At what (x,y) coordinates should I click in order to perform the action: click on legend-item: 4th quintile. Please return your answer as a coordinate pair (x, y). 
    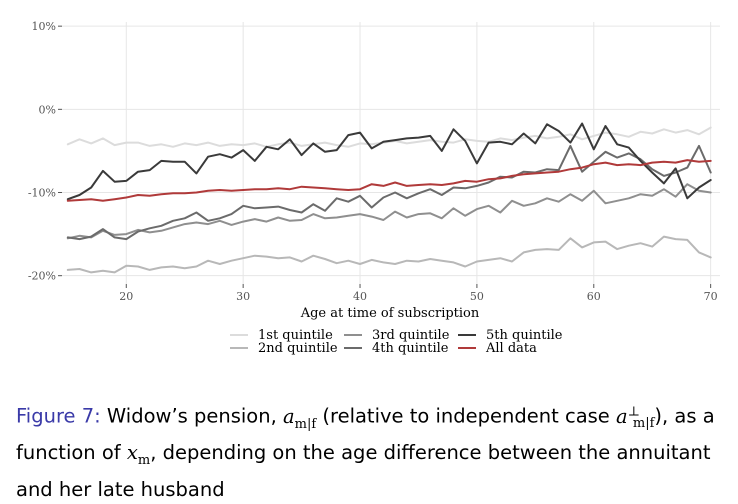
    Looking at the image, I should click on (396, 348).